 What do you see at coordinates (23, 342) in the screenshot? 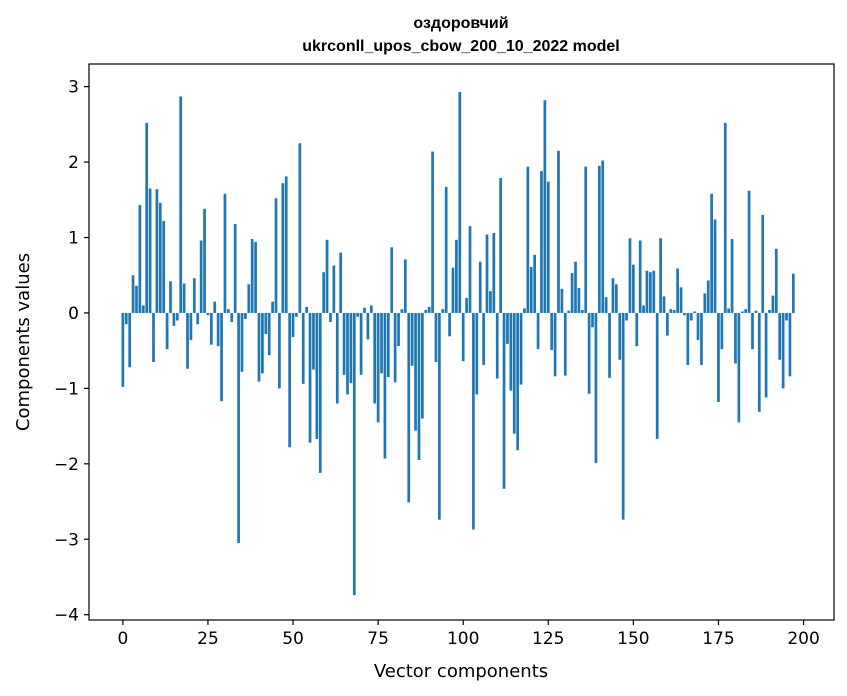
I see `y-axis-label: Components values` at bounding box center [23, 342].